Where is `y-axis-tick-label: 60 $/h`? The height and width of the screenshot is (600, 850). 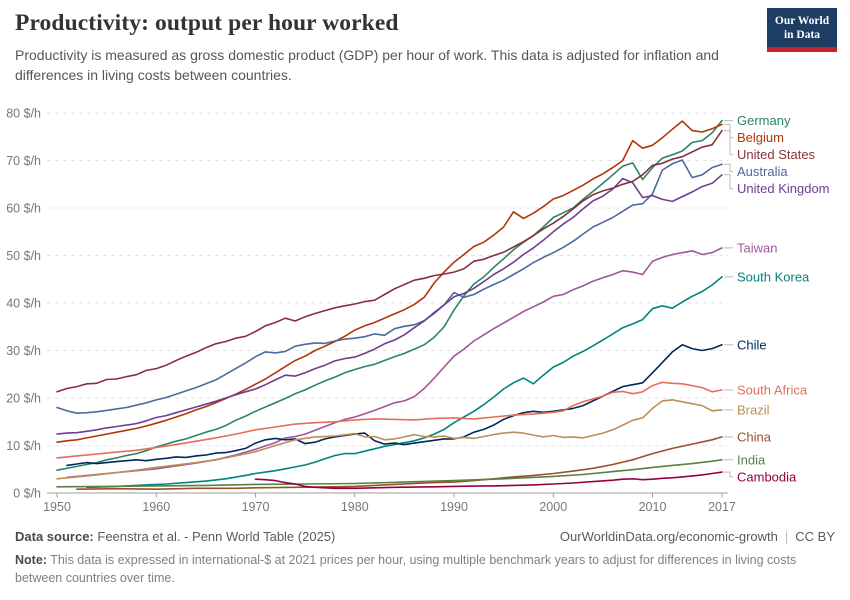
y-axis-tick-label: 60 $/h is located at coordinates (23, 209).